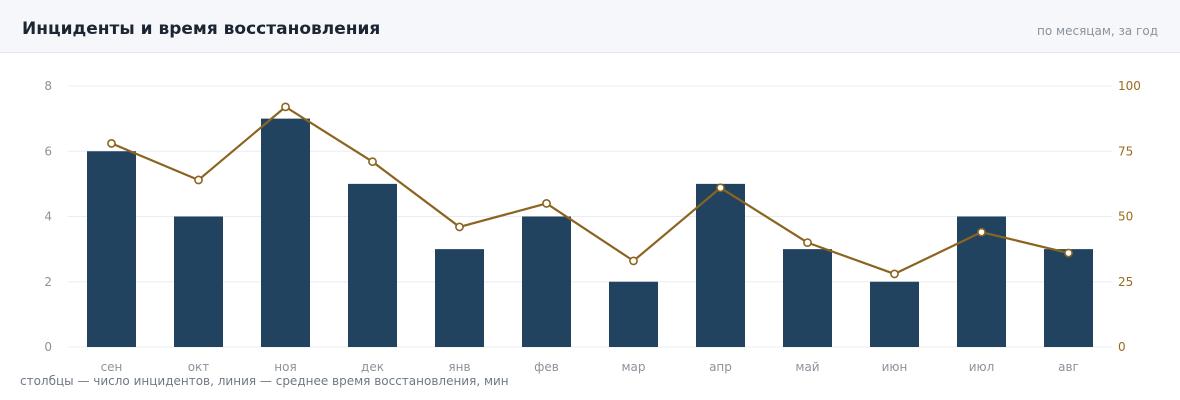  What do you see at coordinates (199, 367) in the screenshot?
I see `x-tick-label: окт` at bounding box center [199, 367].